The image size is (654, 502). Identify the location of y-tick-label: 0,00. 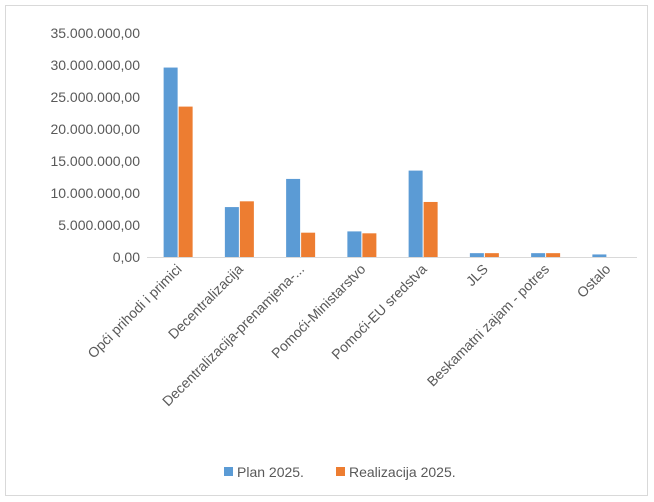
(126, 257).